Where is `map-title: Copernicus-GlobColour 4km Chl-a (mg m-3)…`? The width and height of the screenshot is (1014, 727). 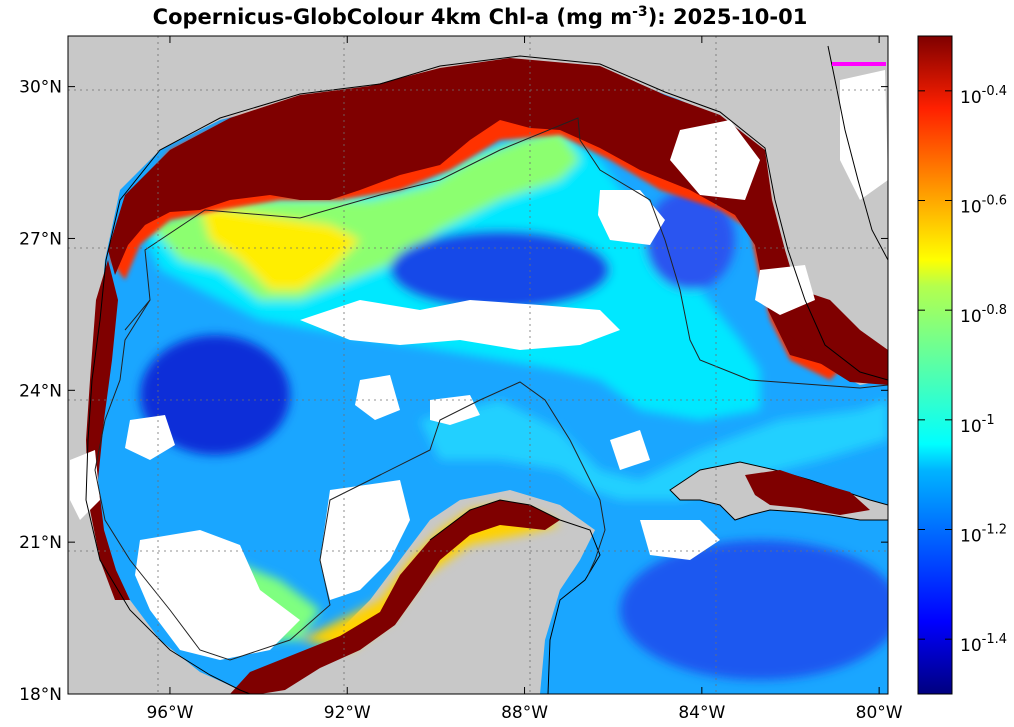
map-title: Copernicus-GlobColour 4km Chl-a (mg m-3)… is located at coordinates (480, 16).